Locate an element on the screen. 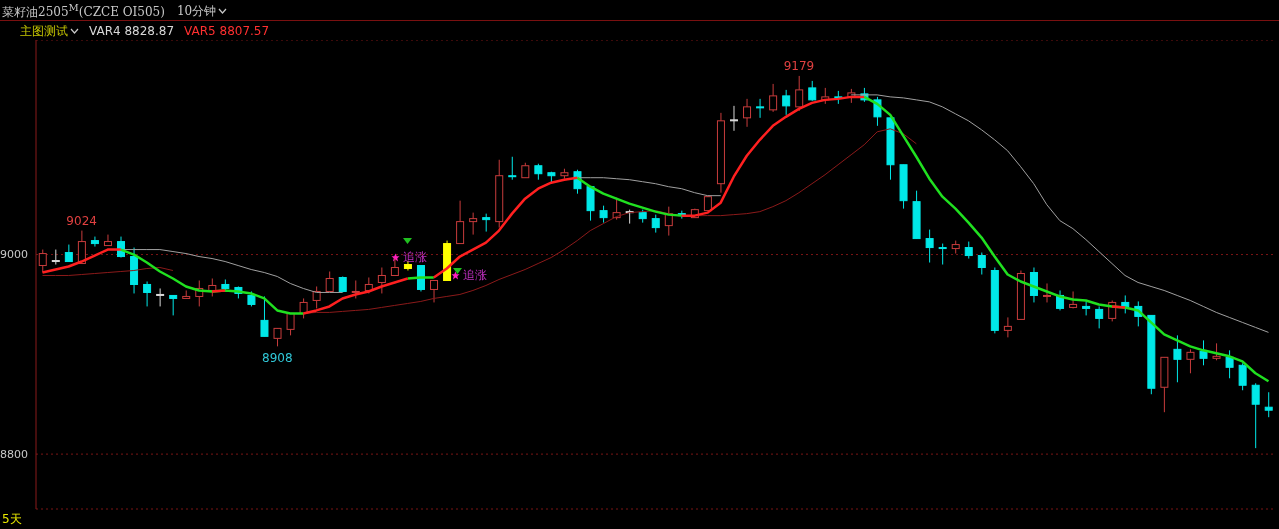 This screenshot has width=1279, height=529. chart-subtitle: 10分钟 is located at coordinates (196, 11).